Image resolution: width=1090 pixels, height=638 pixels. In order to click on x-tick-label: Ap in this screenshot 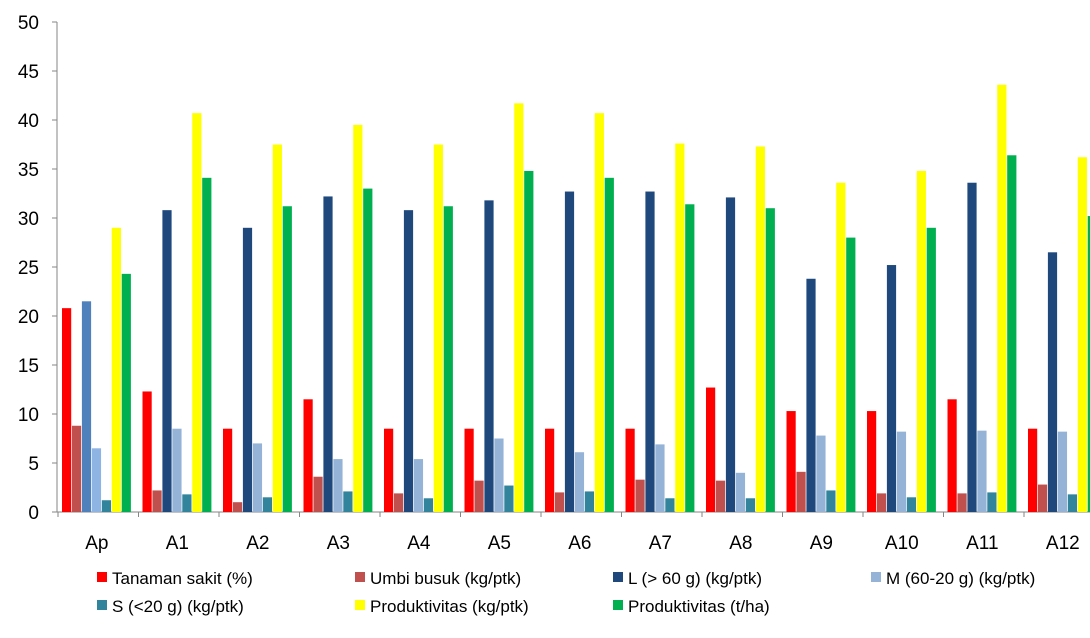, I will do `click(96, 543)`.